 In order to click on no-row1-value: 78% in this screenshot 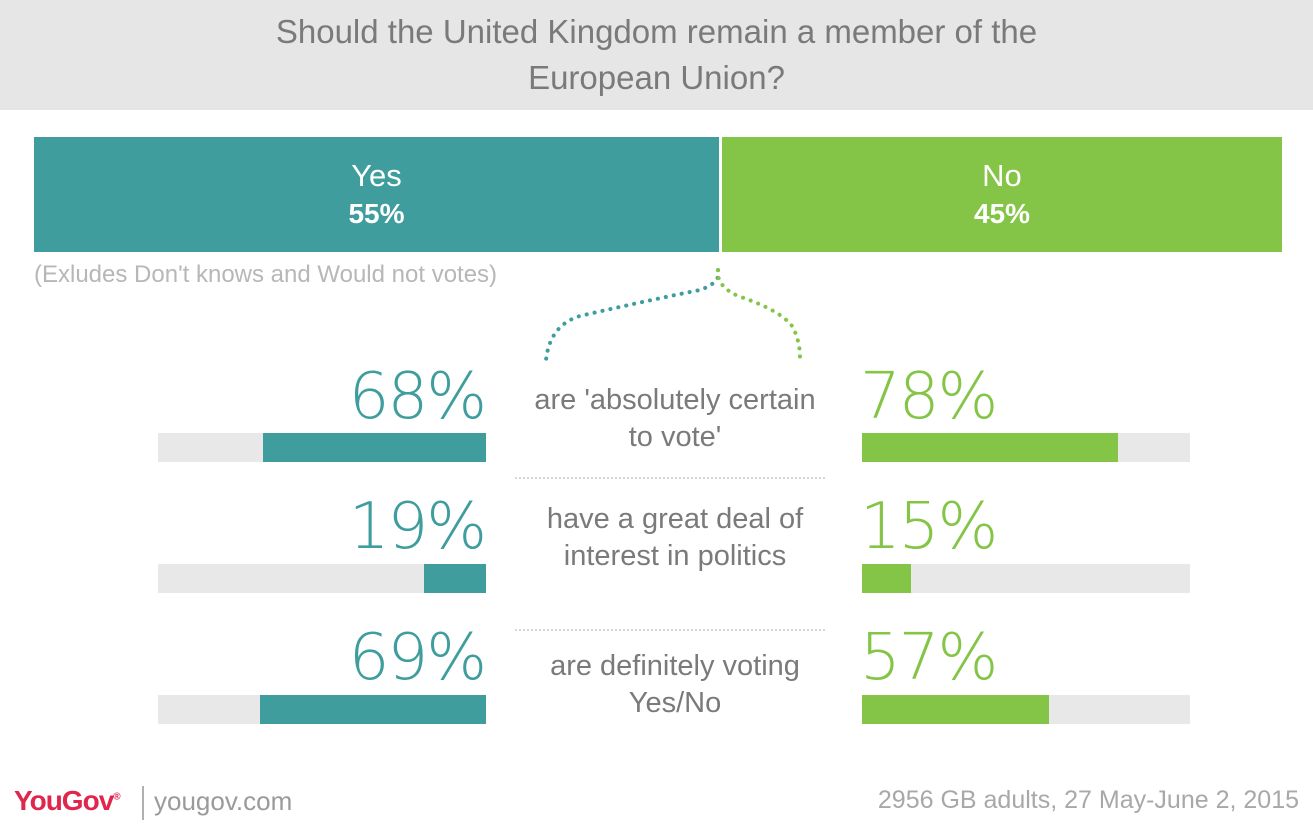, I will do `click(929, 397)`.